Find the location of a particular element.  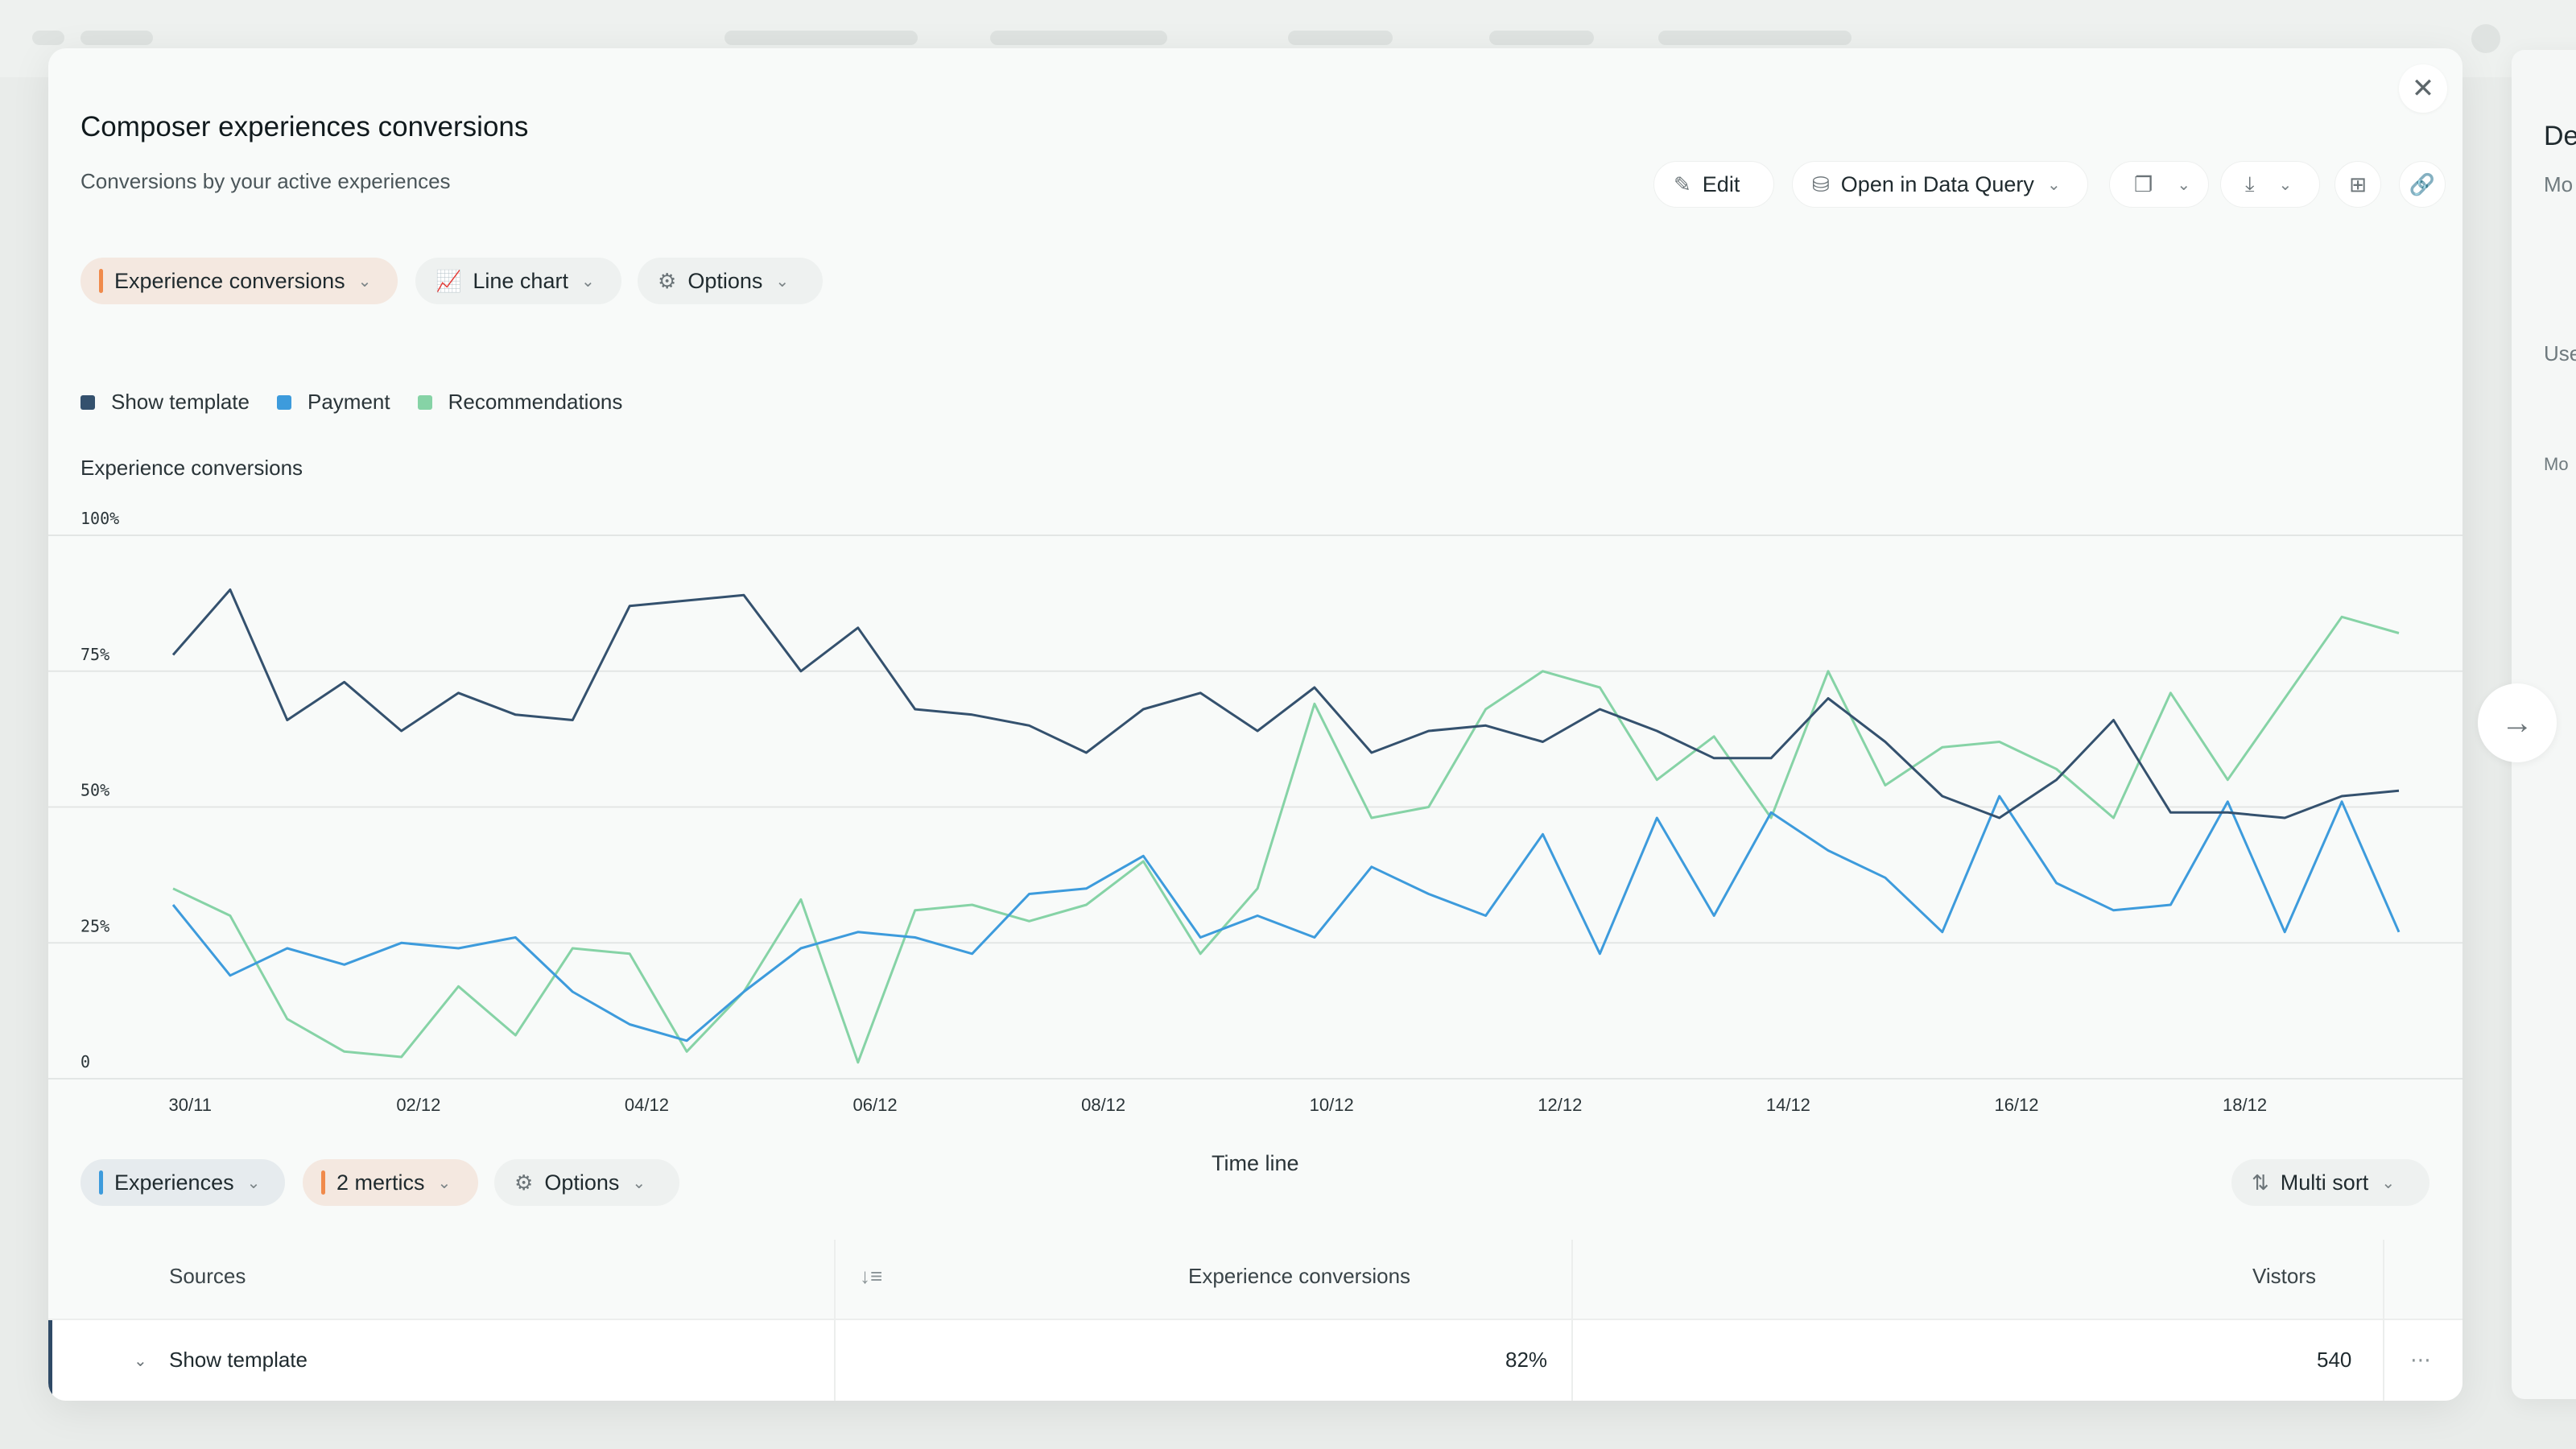

open-query-label: Open in Data Query is located at coordinates (1937, 183).